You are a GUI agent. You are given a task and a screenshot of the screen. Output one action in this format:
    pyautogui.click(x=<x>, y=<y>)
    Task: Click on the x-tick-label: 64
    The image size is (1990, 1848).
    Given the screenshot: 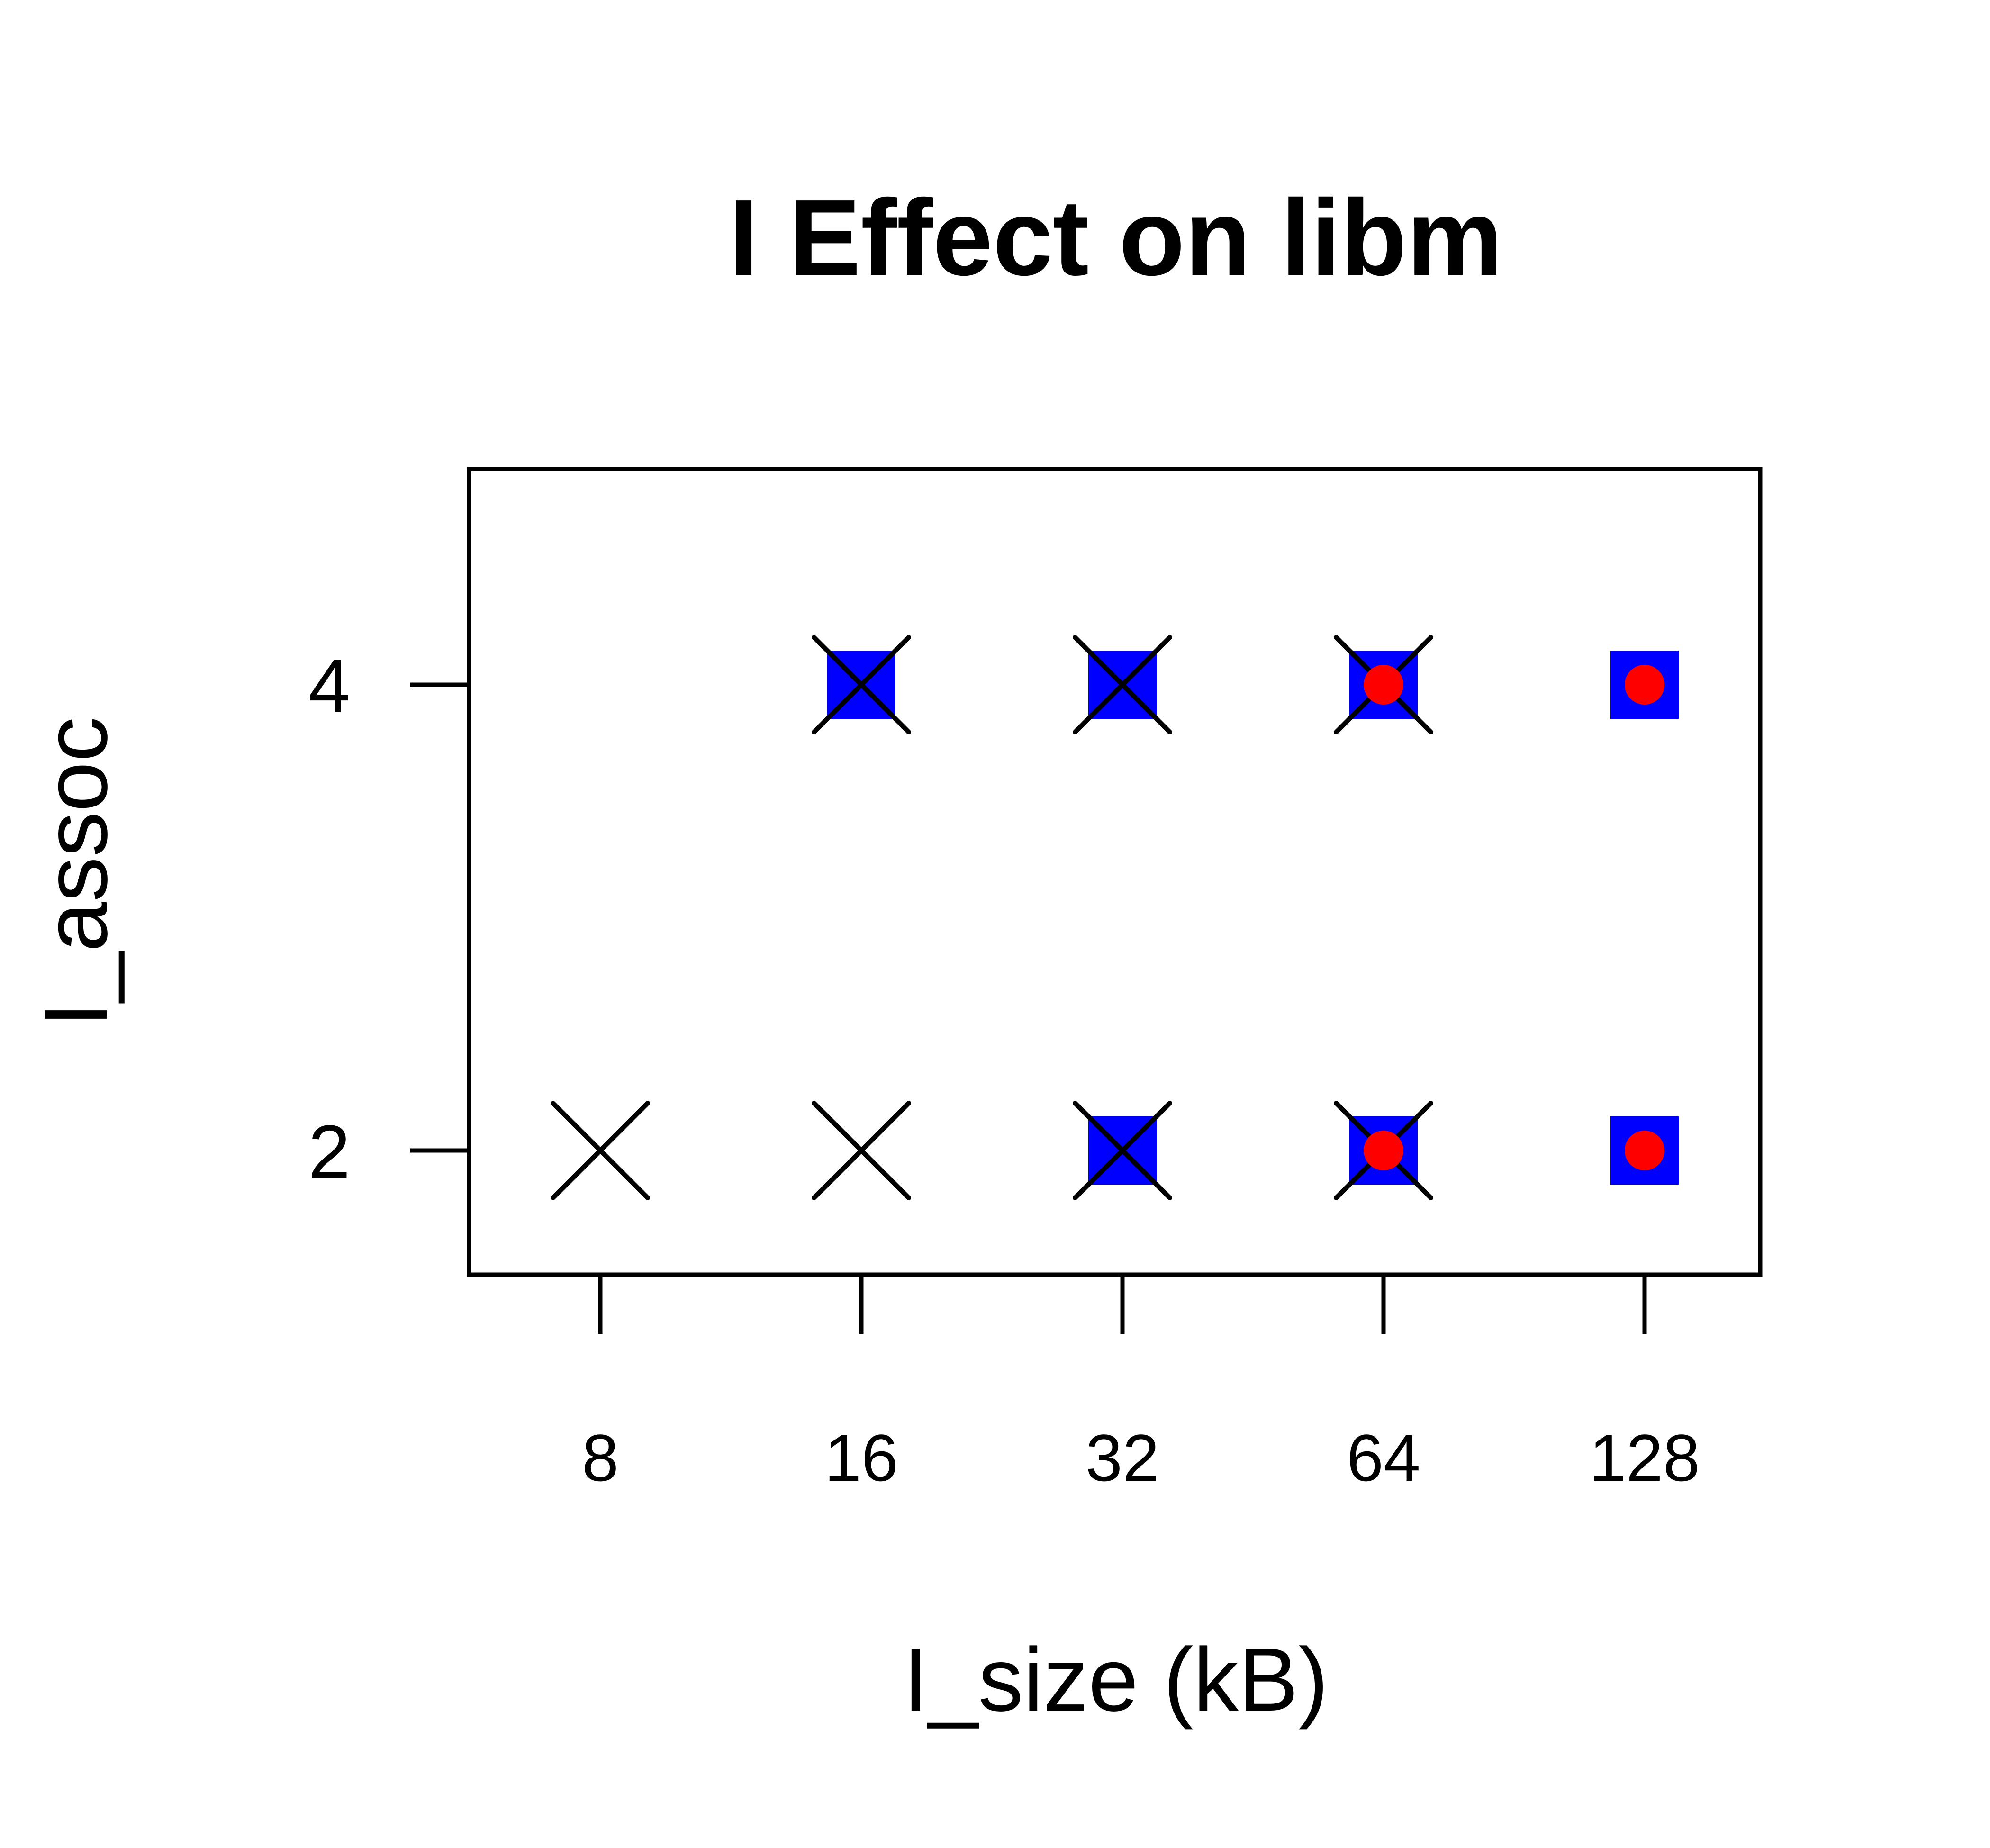 What is the action you would take?
    pyautogui.click(x=1383, y=1458)
    